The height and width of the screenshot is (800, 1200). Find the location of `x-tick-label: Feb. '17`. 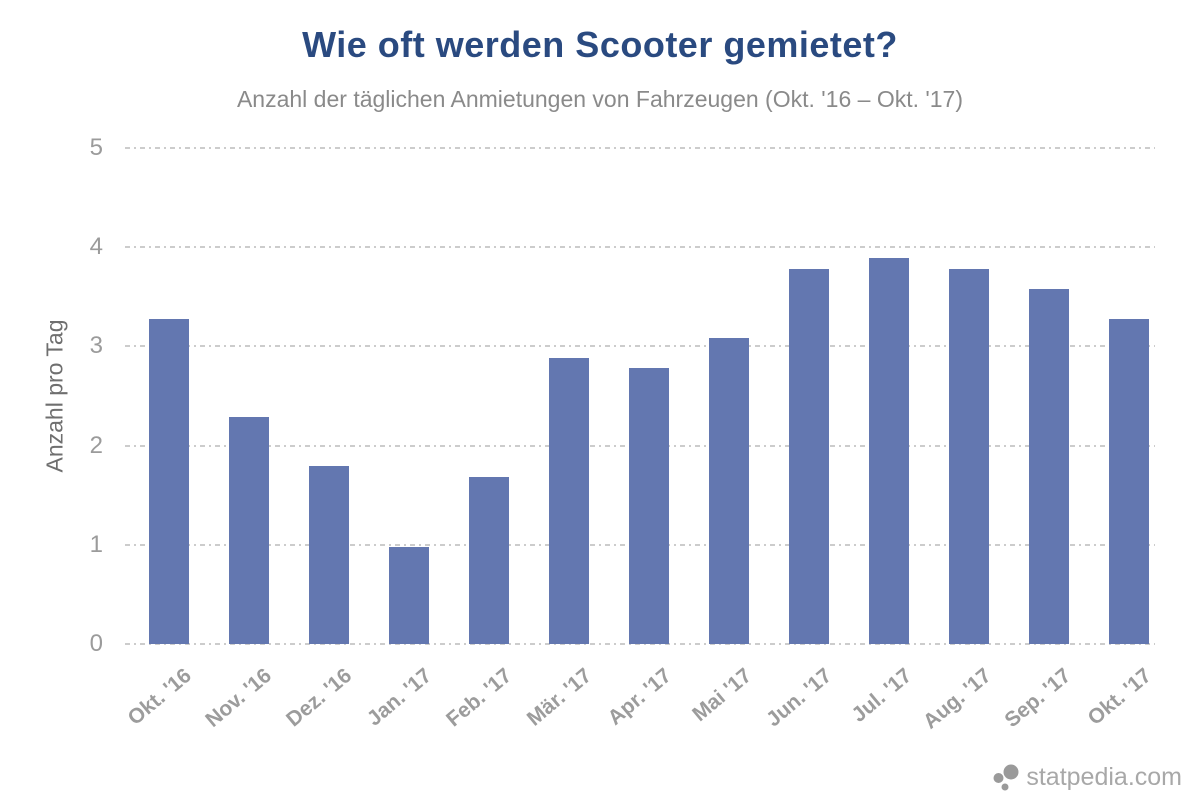

x-tick-label: Feb. '17 is located at coordinates (478, 698).